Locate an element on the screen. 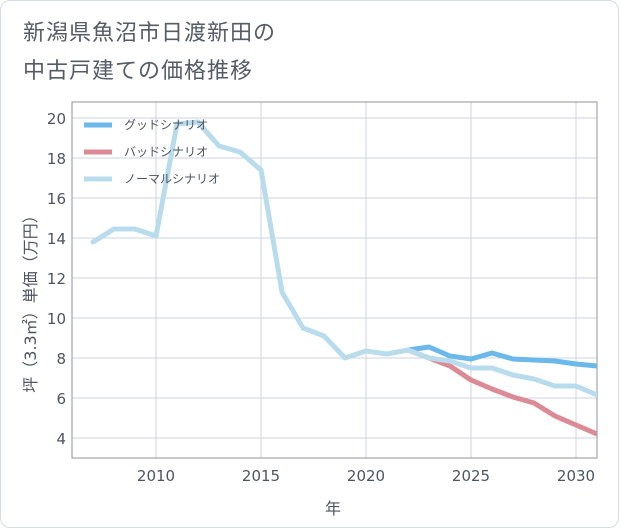 This screenshot has height=530, width=621. x-tick-label: 2030 is located at coordinates (576, 476).